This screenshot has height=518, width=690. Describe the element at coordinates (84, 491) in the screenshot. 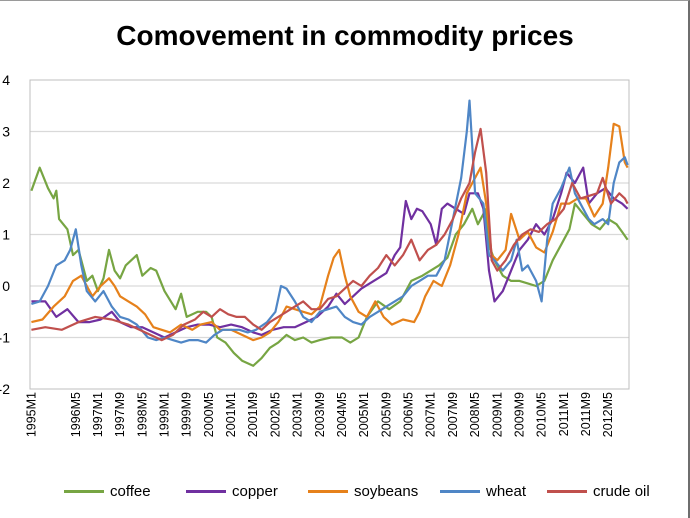

I see `legend-swatch-coffee` at that location.